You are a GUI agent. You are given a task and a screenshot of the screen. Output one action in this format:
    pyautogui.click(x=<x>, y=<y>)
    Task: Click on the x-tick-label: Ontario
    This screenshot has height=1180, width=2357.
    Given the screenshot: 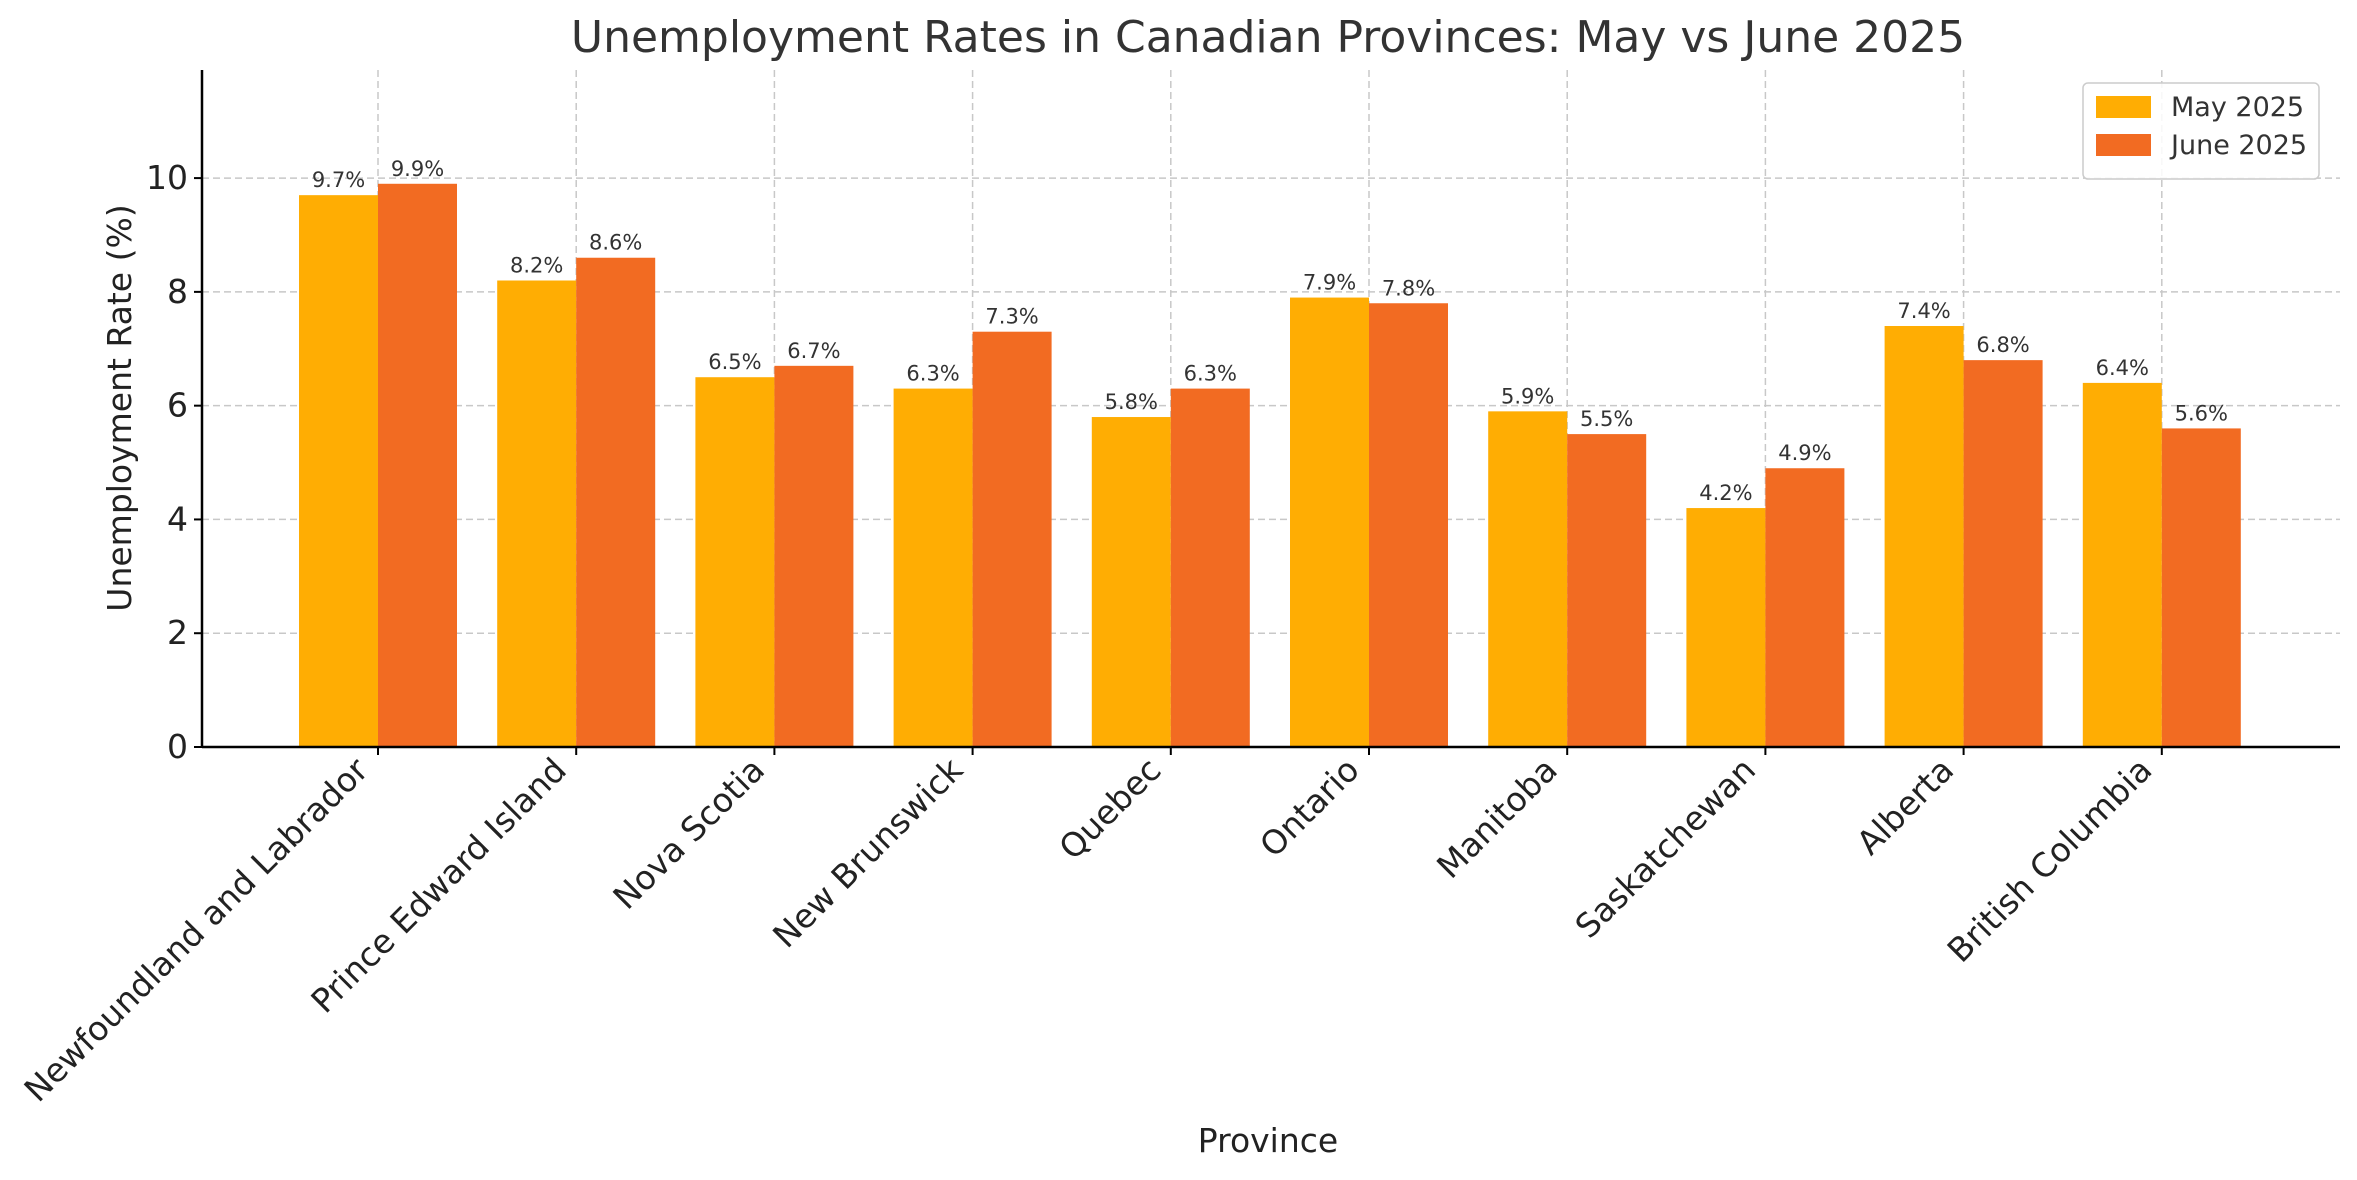 What is the action you would take?
    pyautogui.click(x=1309, y=807)
    